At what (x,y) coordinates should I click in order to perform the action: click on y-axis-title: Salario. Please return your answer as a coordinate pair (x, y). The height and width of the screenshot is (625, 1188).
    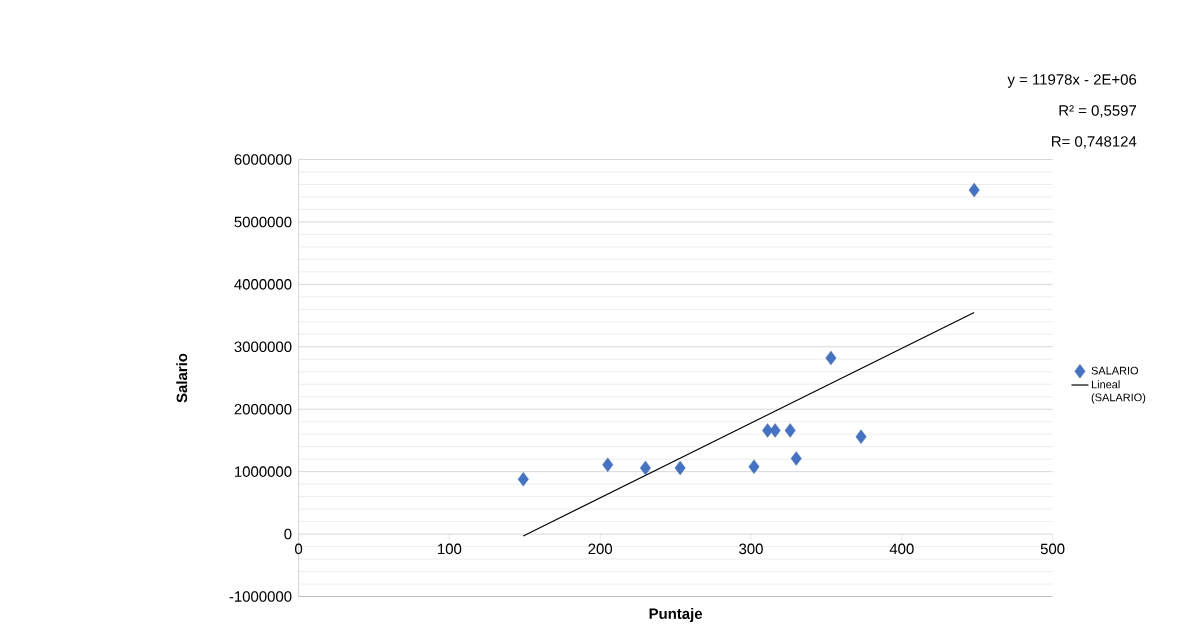
    Looking at the image, I should click on (182, 378).